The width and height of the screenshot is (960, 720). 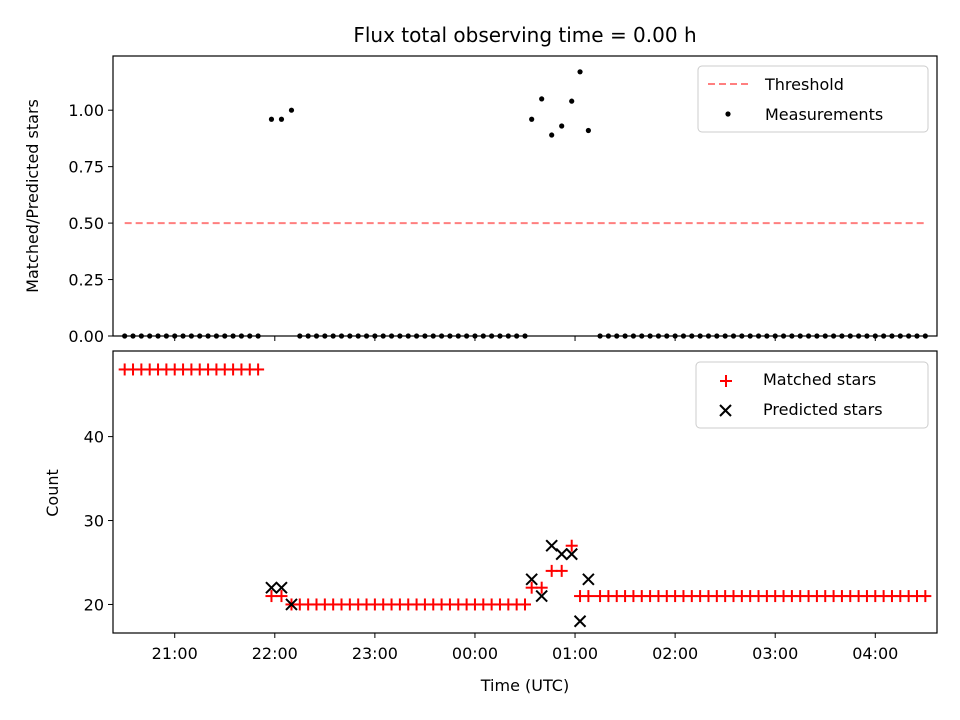 What do you see at coordinates (275, 653) in the screenshot?
I see `x-tick-label-1: 22:00` at bounding box center [275, 653].